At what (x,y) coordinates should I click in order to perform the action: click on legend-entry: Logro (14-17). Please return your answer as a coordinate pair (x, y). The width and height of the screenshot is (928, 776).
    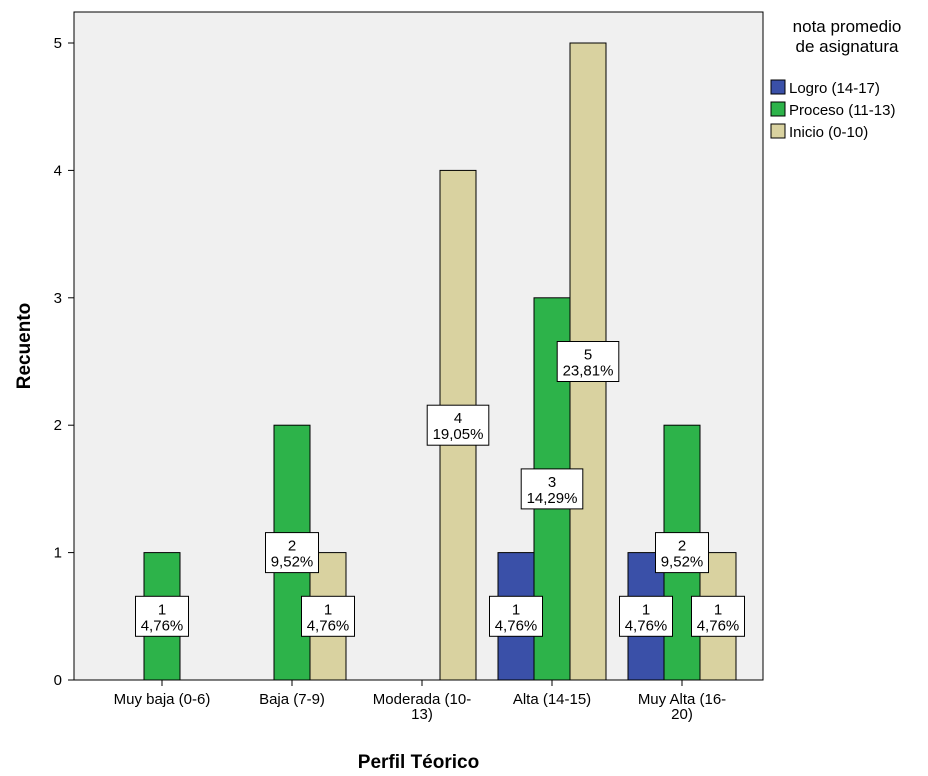
    Looking at the image, I should click on (834, 88).